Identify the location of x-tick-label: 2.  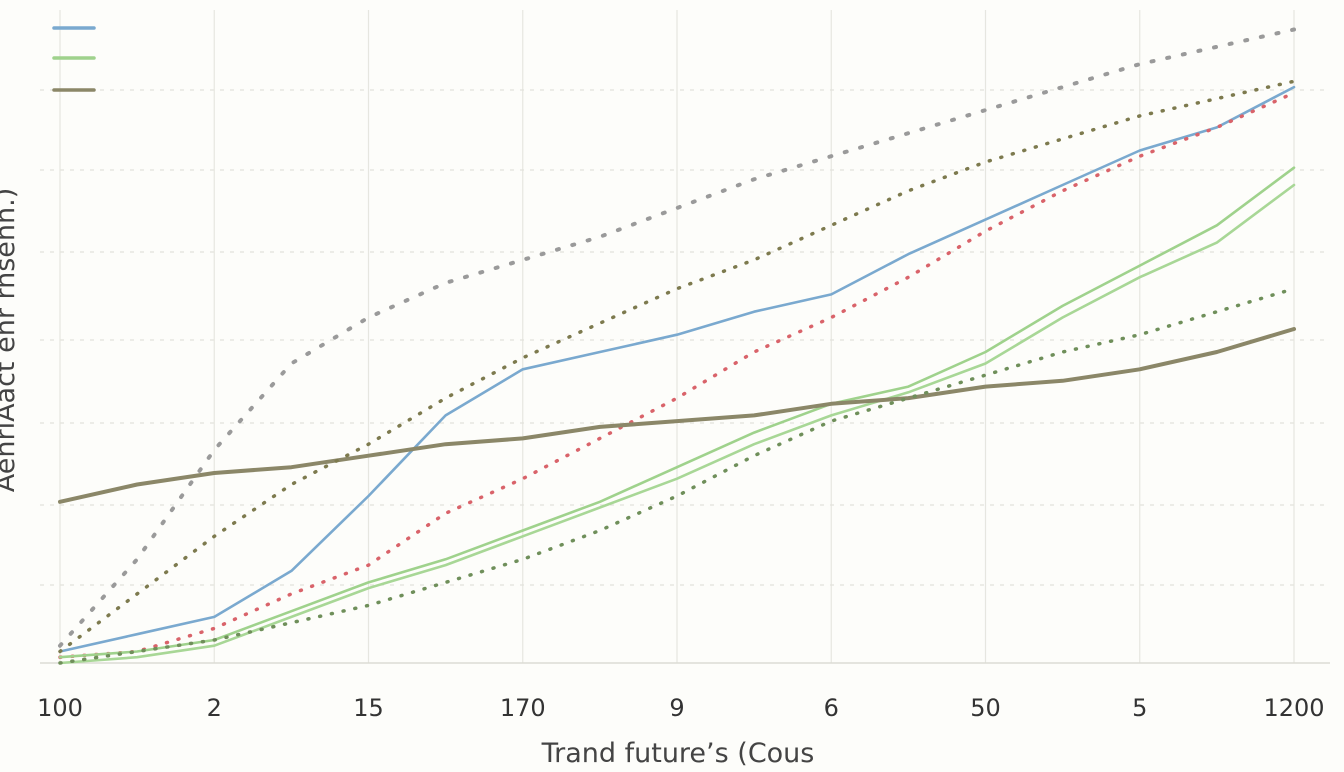
(214, 708).